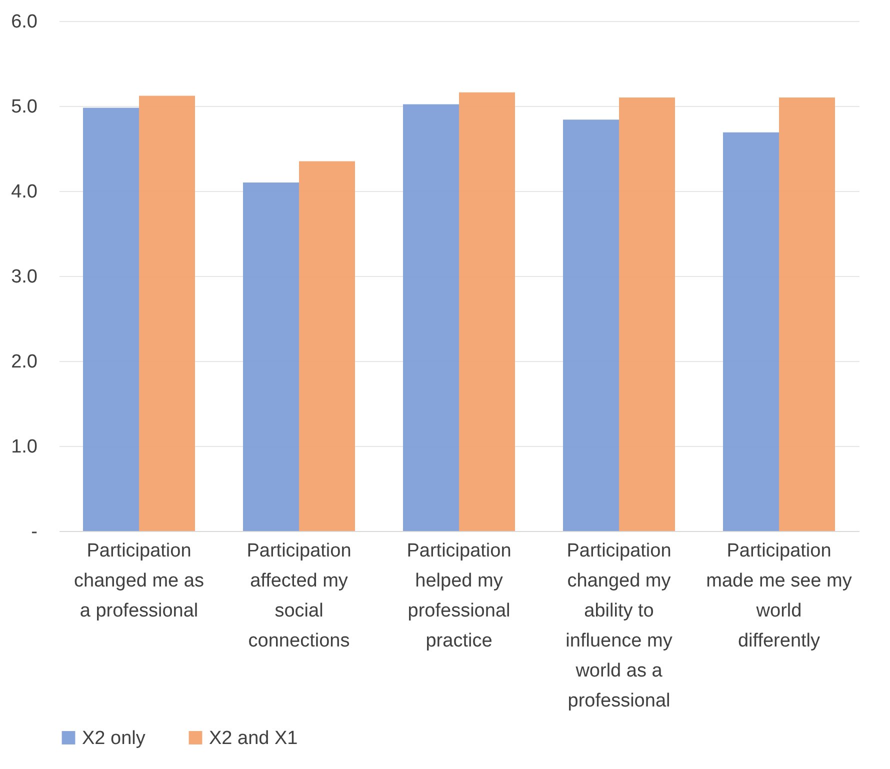 This screenshot has height=769, width=890. What do you see at coordinates (24, 192) in the screenshot?
I see `y-tick-label: 4.0` at bounding box center [24, 192].